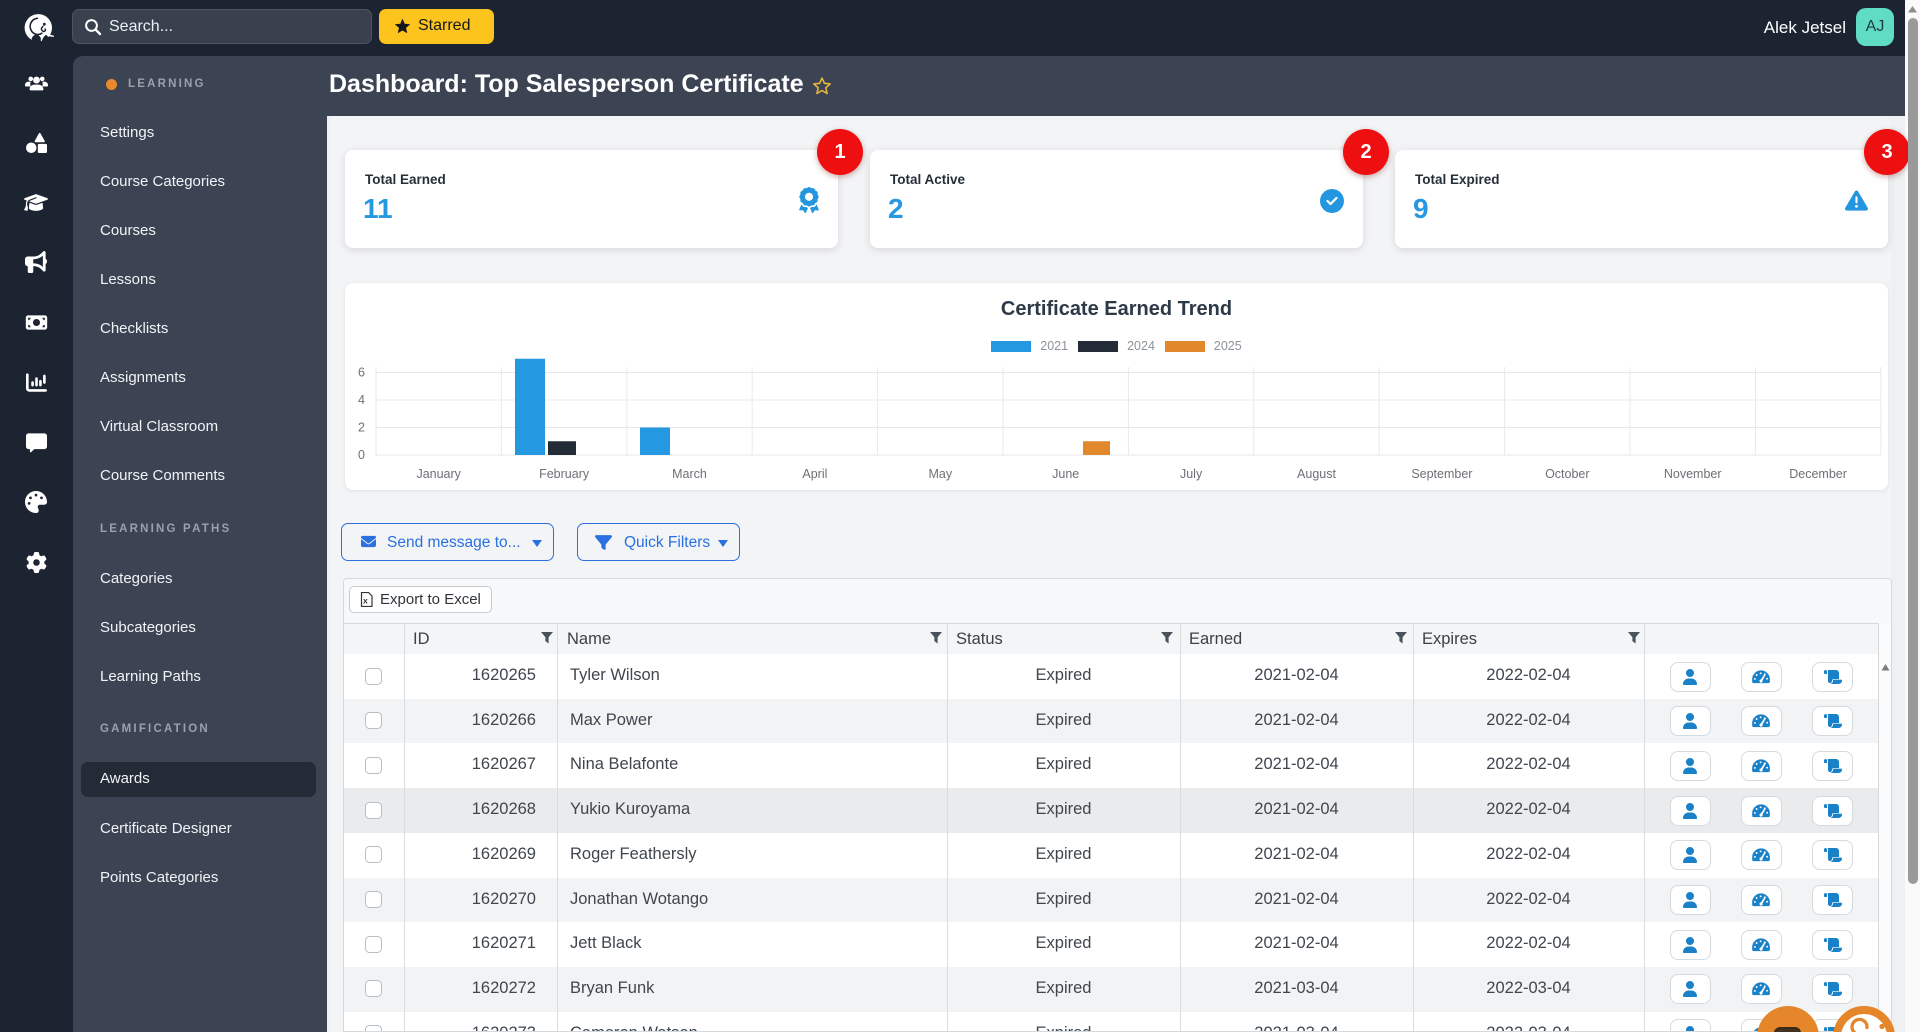 The height and width of the screenshot is (1032, 1920). Describe the element at coordinates (940, 474) in the screenshot. I see `svg-text: May` at that location.